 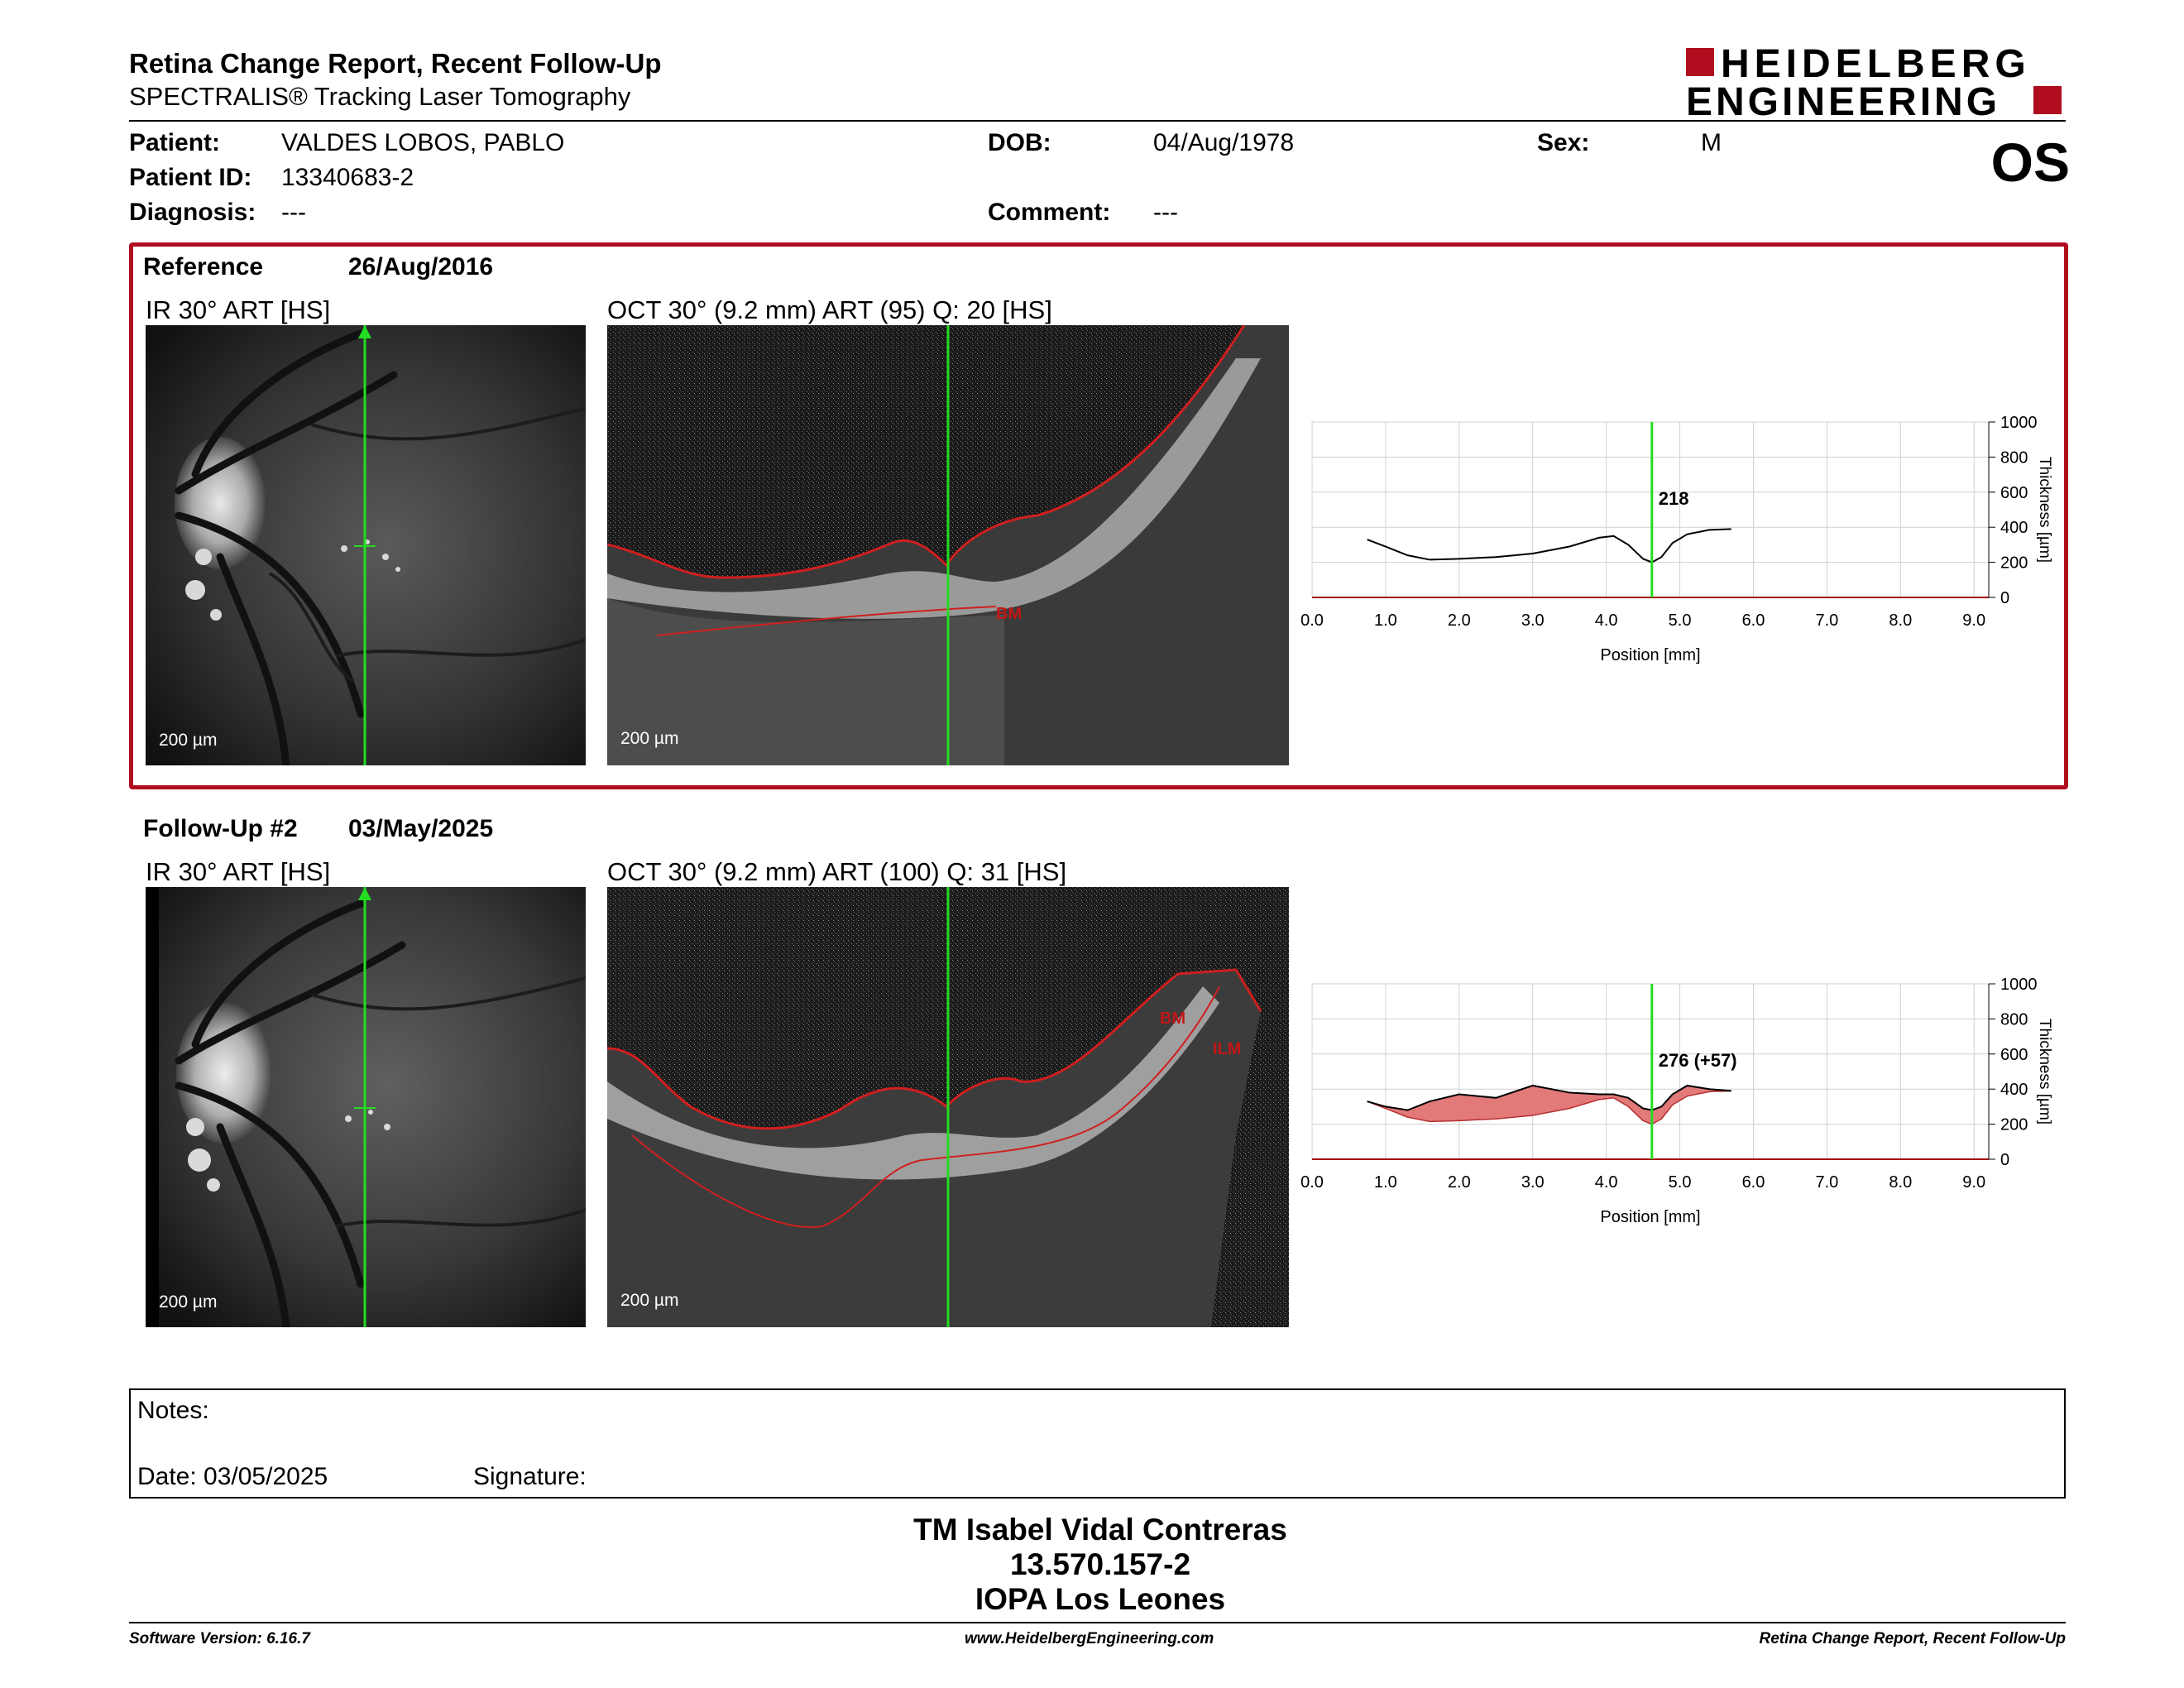 I want to click on reference-ir-caption: IR 30° ART [HS], so click(x=238, y=309).